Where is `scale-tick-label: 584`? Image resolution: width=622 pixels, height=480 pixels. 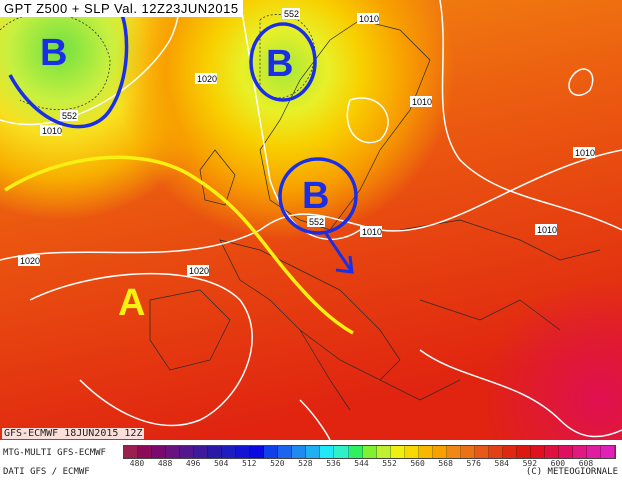
scale-tick-label: 584 is located at coordinates (501, 463).